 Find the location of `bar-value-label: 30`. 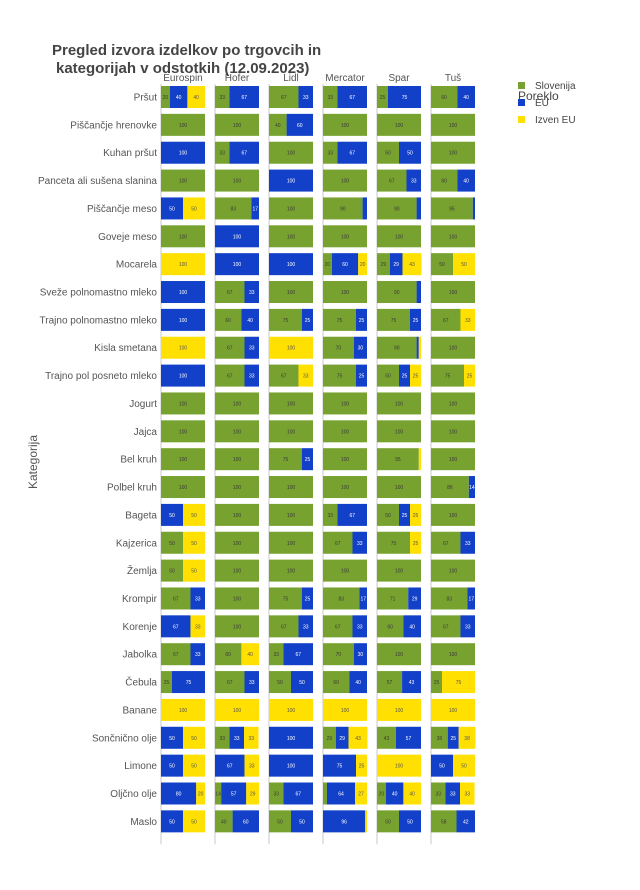

bar-value-label: 30 is located at coordinates (361, 349).